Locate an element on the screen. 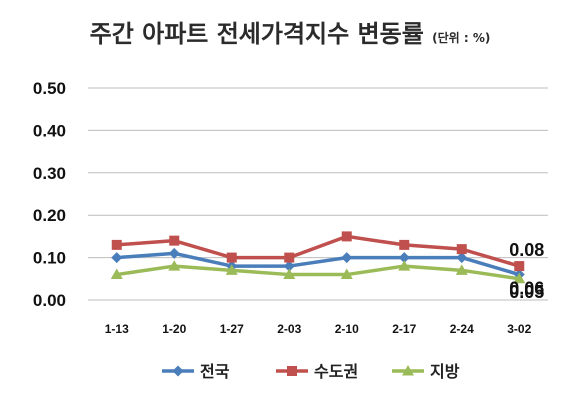 The width and height of the screenshot is (580, 400). y-tick-label: 0.10 is located at coordinates (49, 258).